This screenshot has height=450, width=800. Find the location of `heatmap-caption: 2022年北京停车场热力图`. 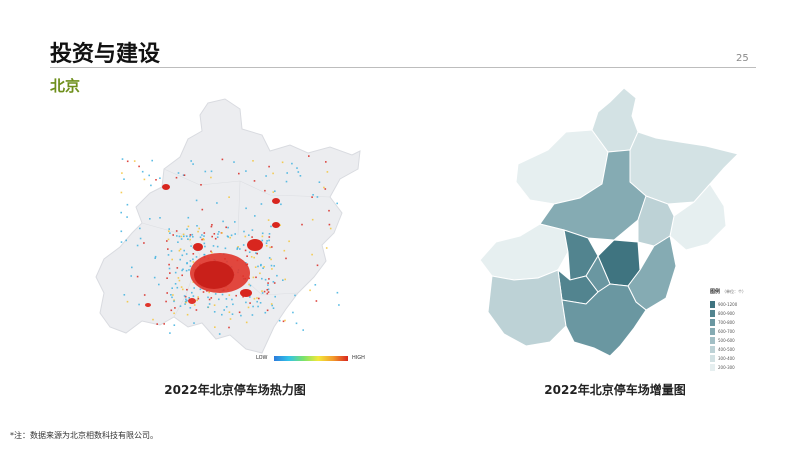

heatmap-caption: 2022年北京停车场热力图 is located at coordinates (235, 390).